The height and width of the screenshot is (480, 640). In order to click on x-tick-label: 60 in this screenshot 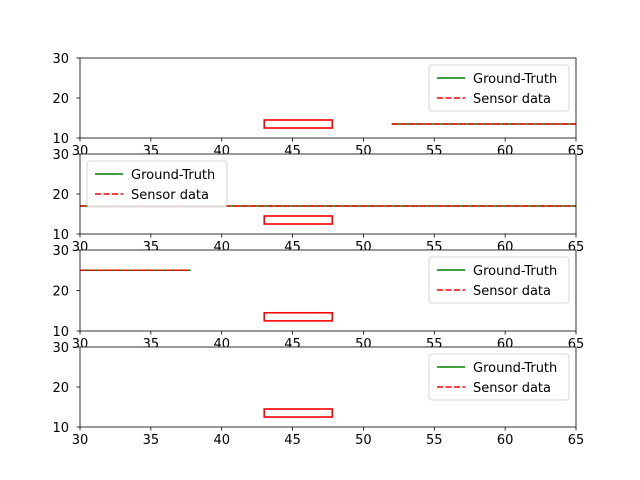, I will do `click(505, 440)`.